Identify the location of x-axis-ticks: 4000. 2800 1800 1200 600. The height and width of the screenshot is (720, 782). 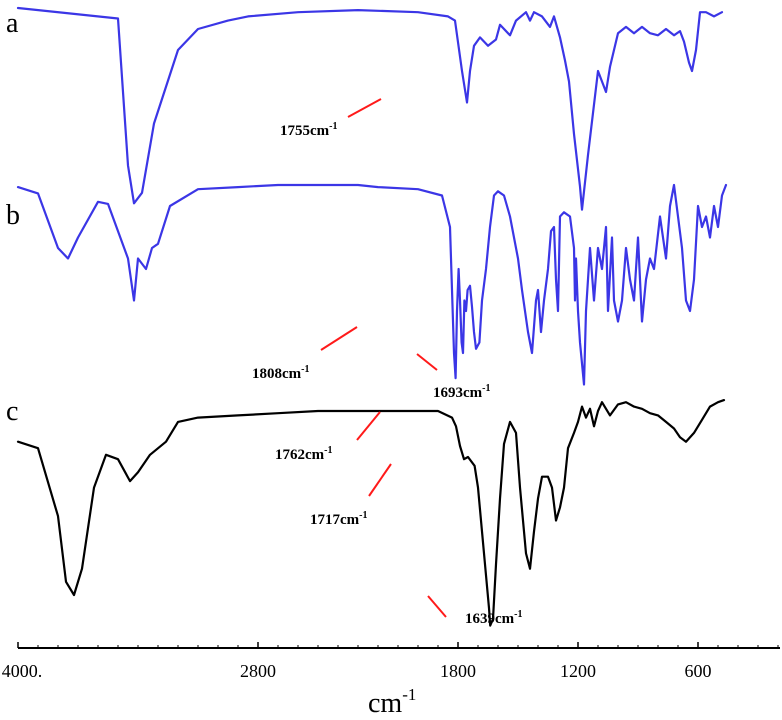
(390, 661).